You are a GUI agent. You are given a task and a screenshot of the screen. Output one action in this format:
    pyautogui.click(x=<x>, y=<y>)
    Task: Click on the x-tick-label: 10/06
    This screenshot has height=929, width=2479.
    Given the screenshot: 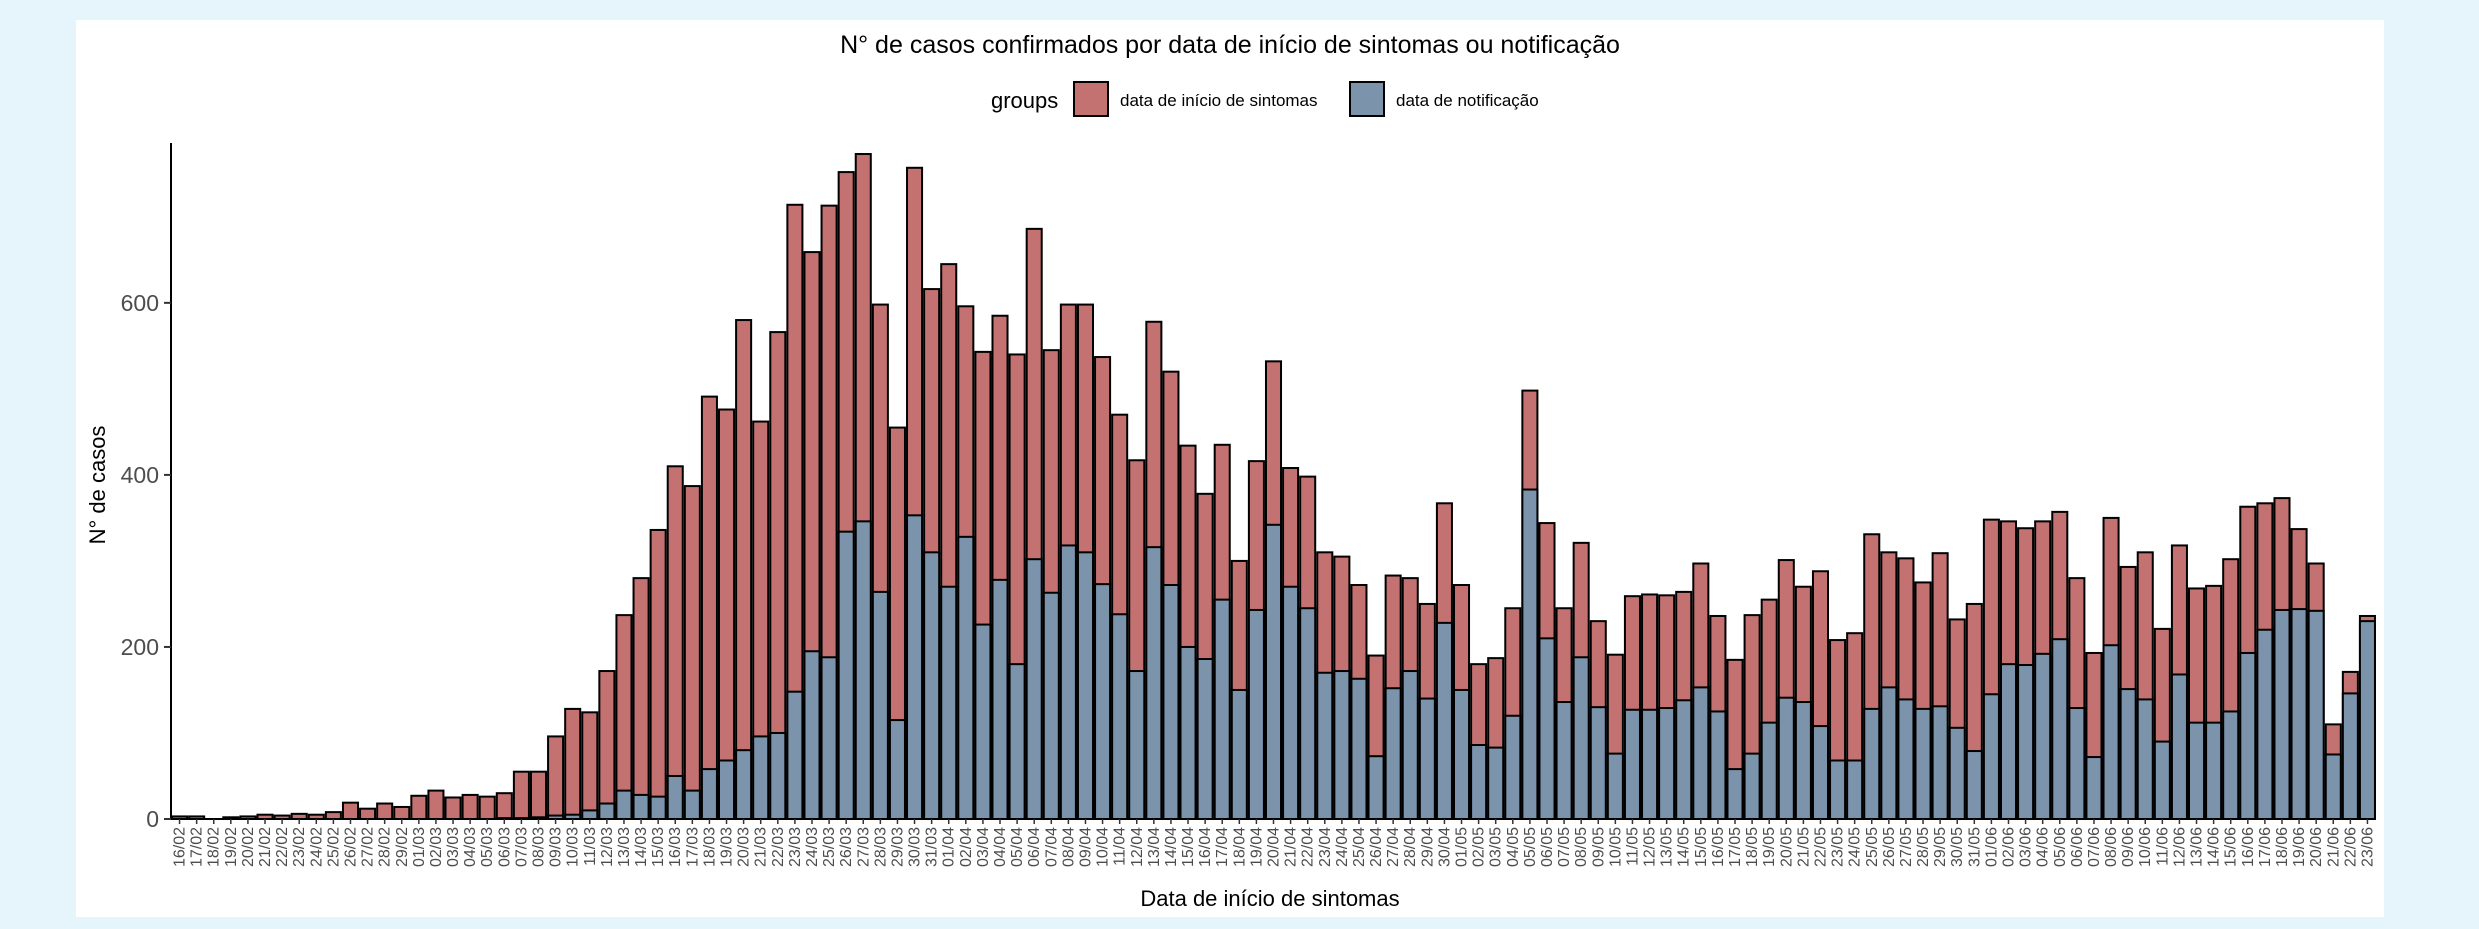 What is the action you would take?
    pyautogui.click(x=2145, y=847)
    